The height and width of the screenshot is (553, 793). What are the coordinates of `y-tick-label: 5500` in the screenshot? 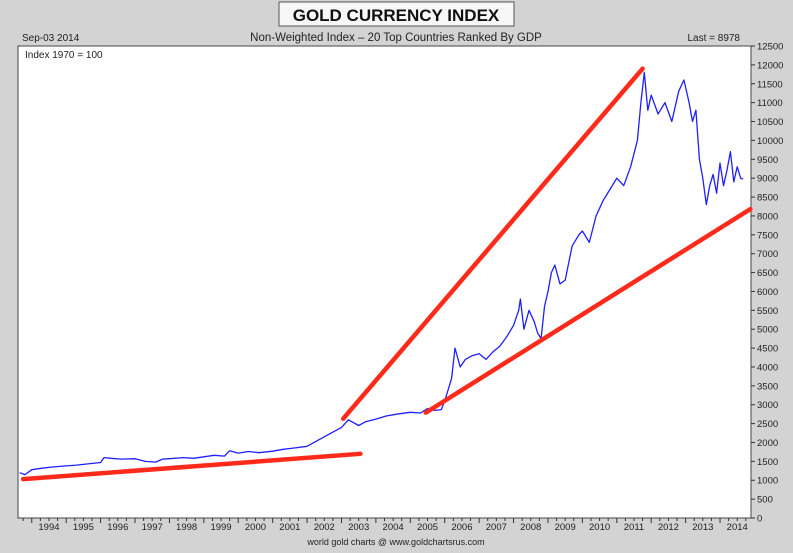 It's located at (767, 311).